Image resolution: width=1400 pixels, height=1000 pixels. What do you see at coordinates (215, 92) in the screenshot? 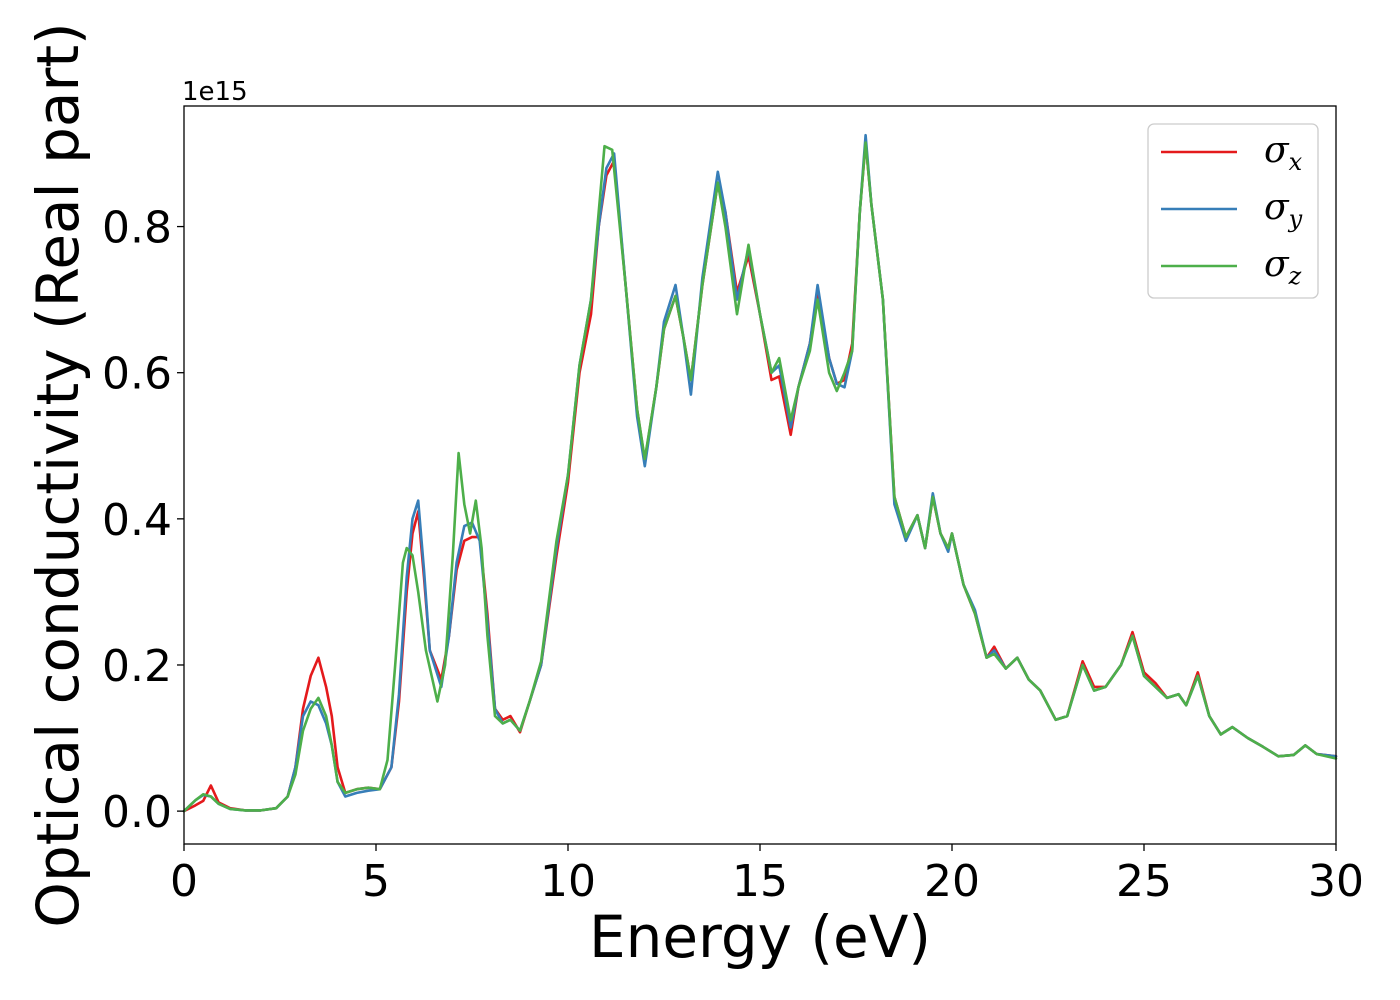
I see `y-offset-label: 1e15` at bounding box center [215, 92].